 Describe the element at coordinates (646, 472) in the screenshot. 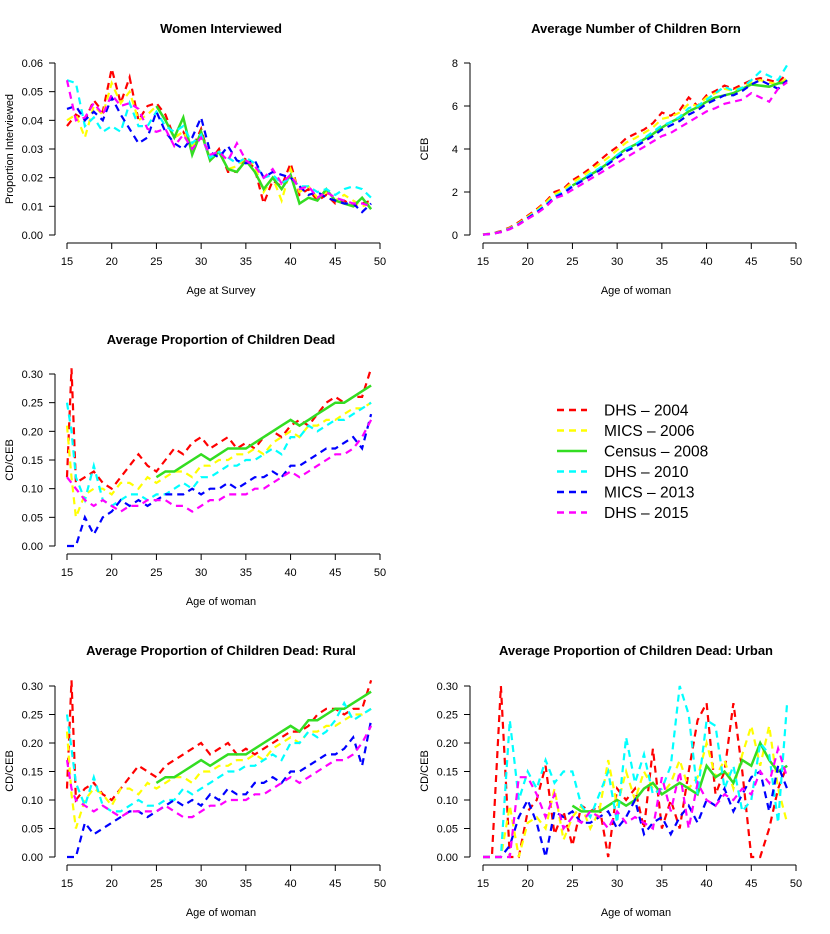

I see `legend-label: DHS – 2010` at that location.